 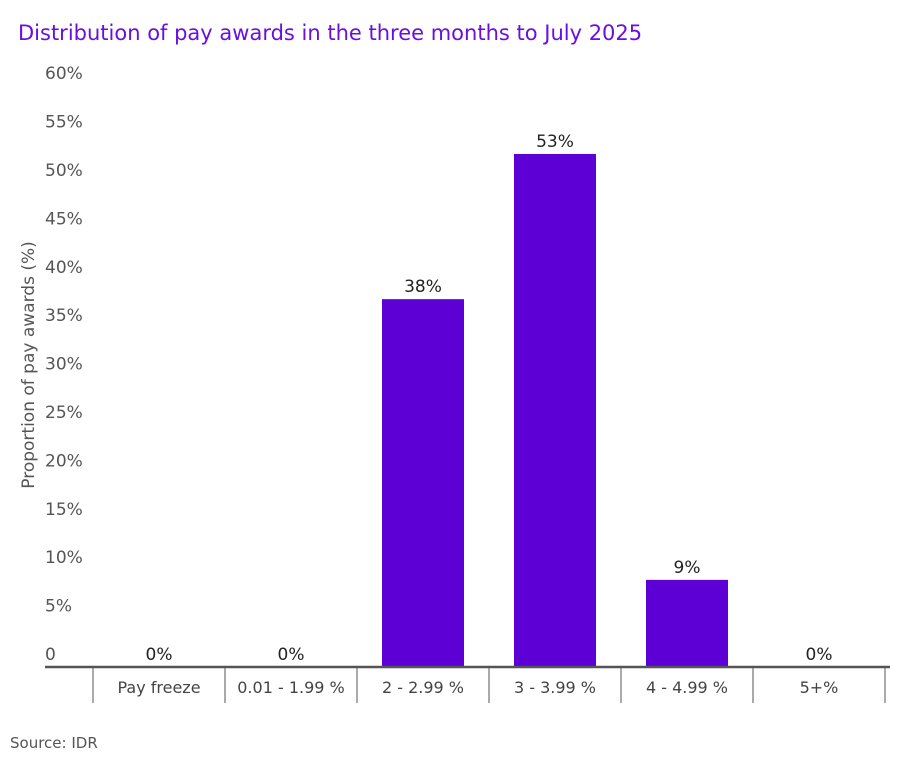 What do you see at coordinates (290, 687) in the screenshot?
I see `x-tick-label: 0.01 - 1.99 %` at bounding box center [290, 687].